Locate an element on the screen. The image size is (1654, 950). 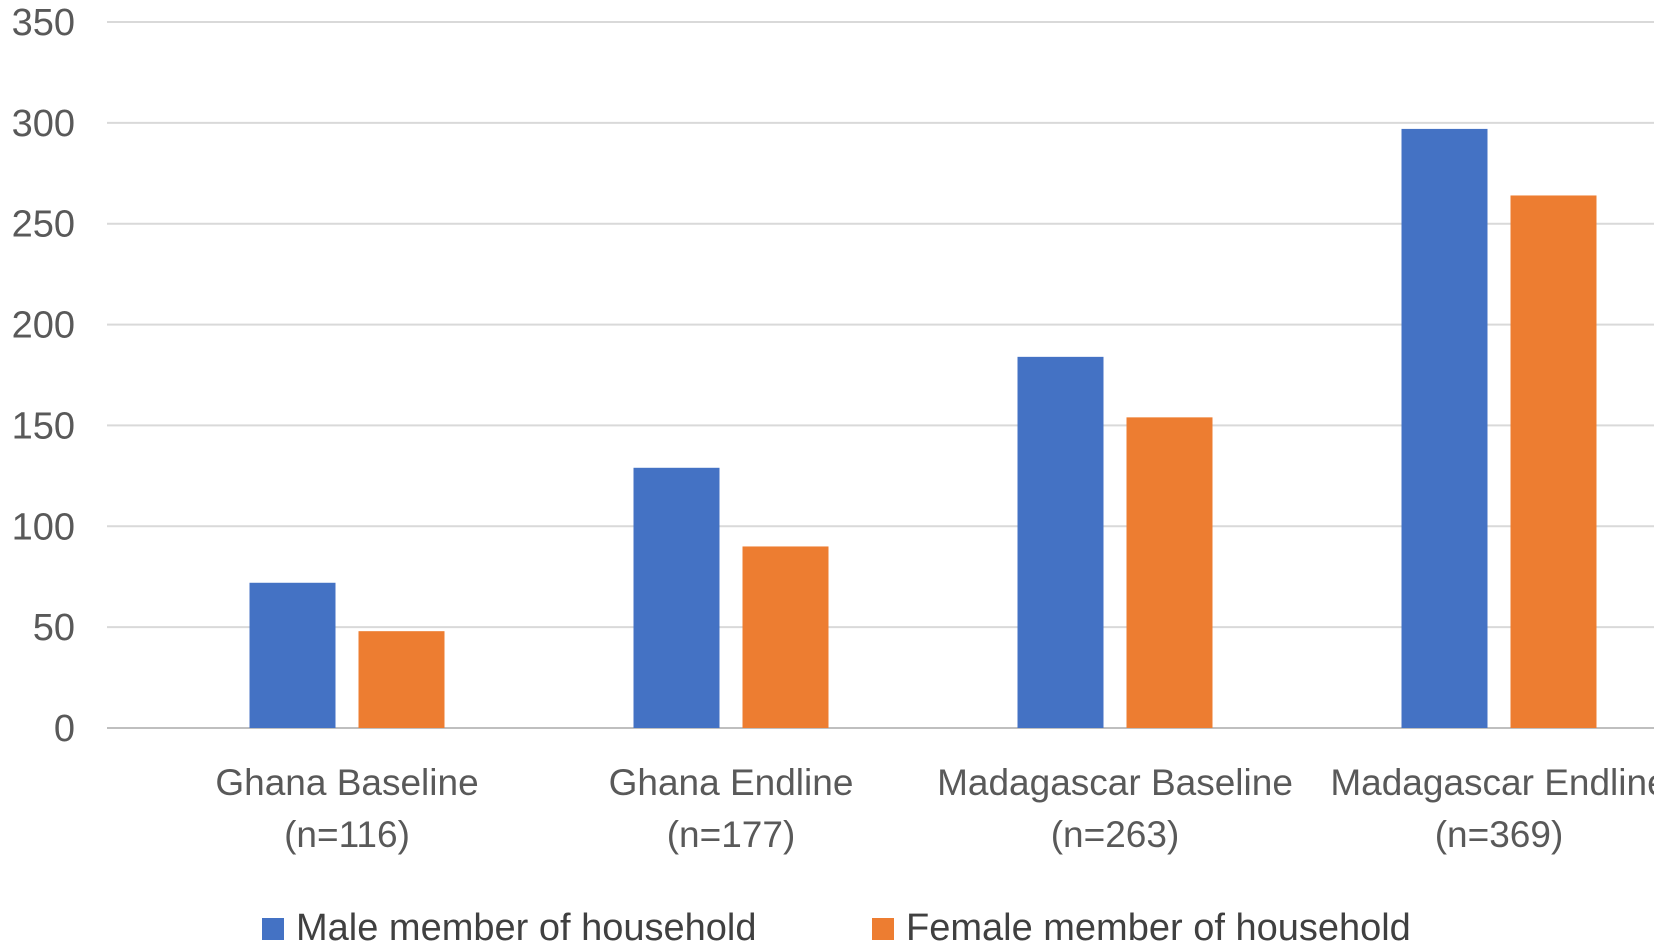
legend-swatch-female is located at coordinates (883, 929).